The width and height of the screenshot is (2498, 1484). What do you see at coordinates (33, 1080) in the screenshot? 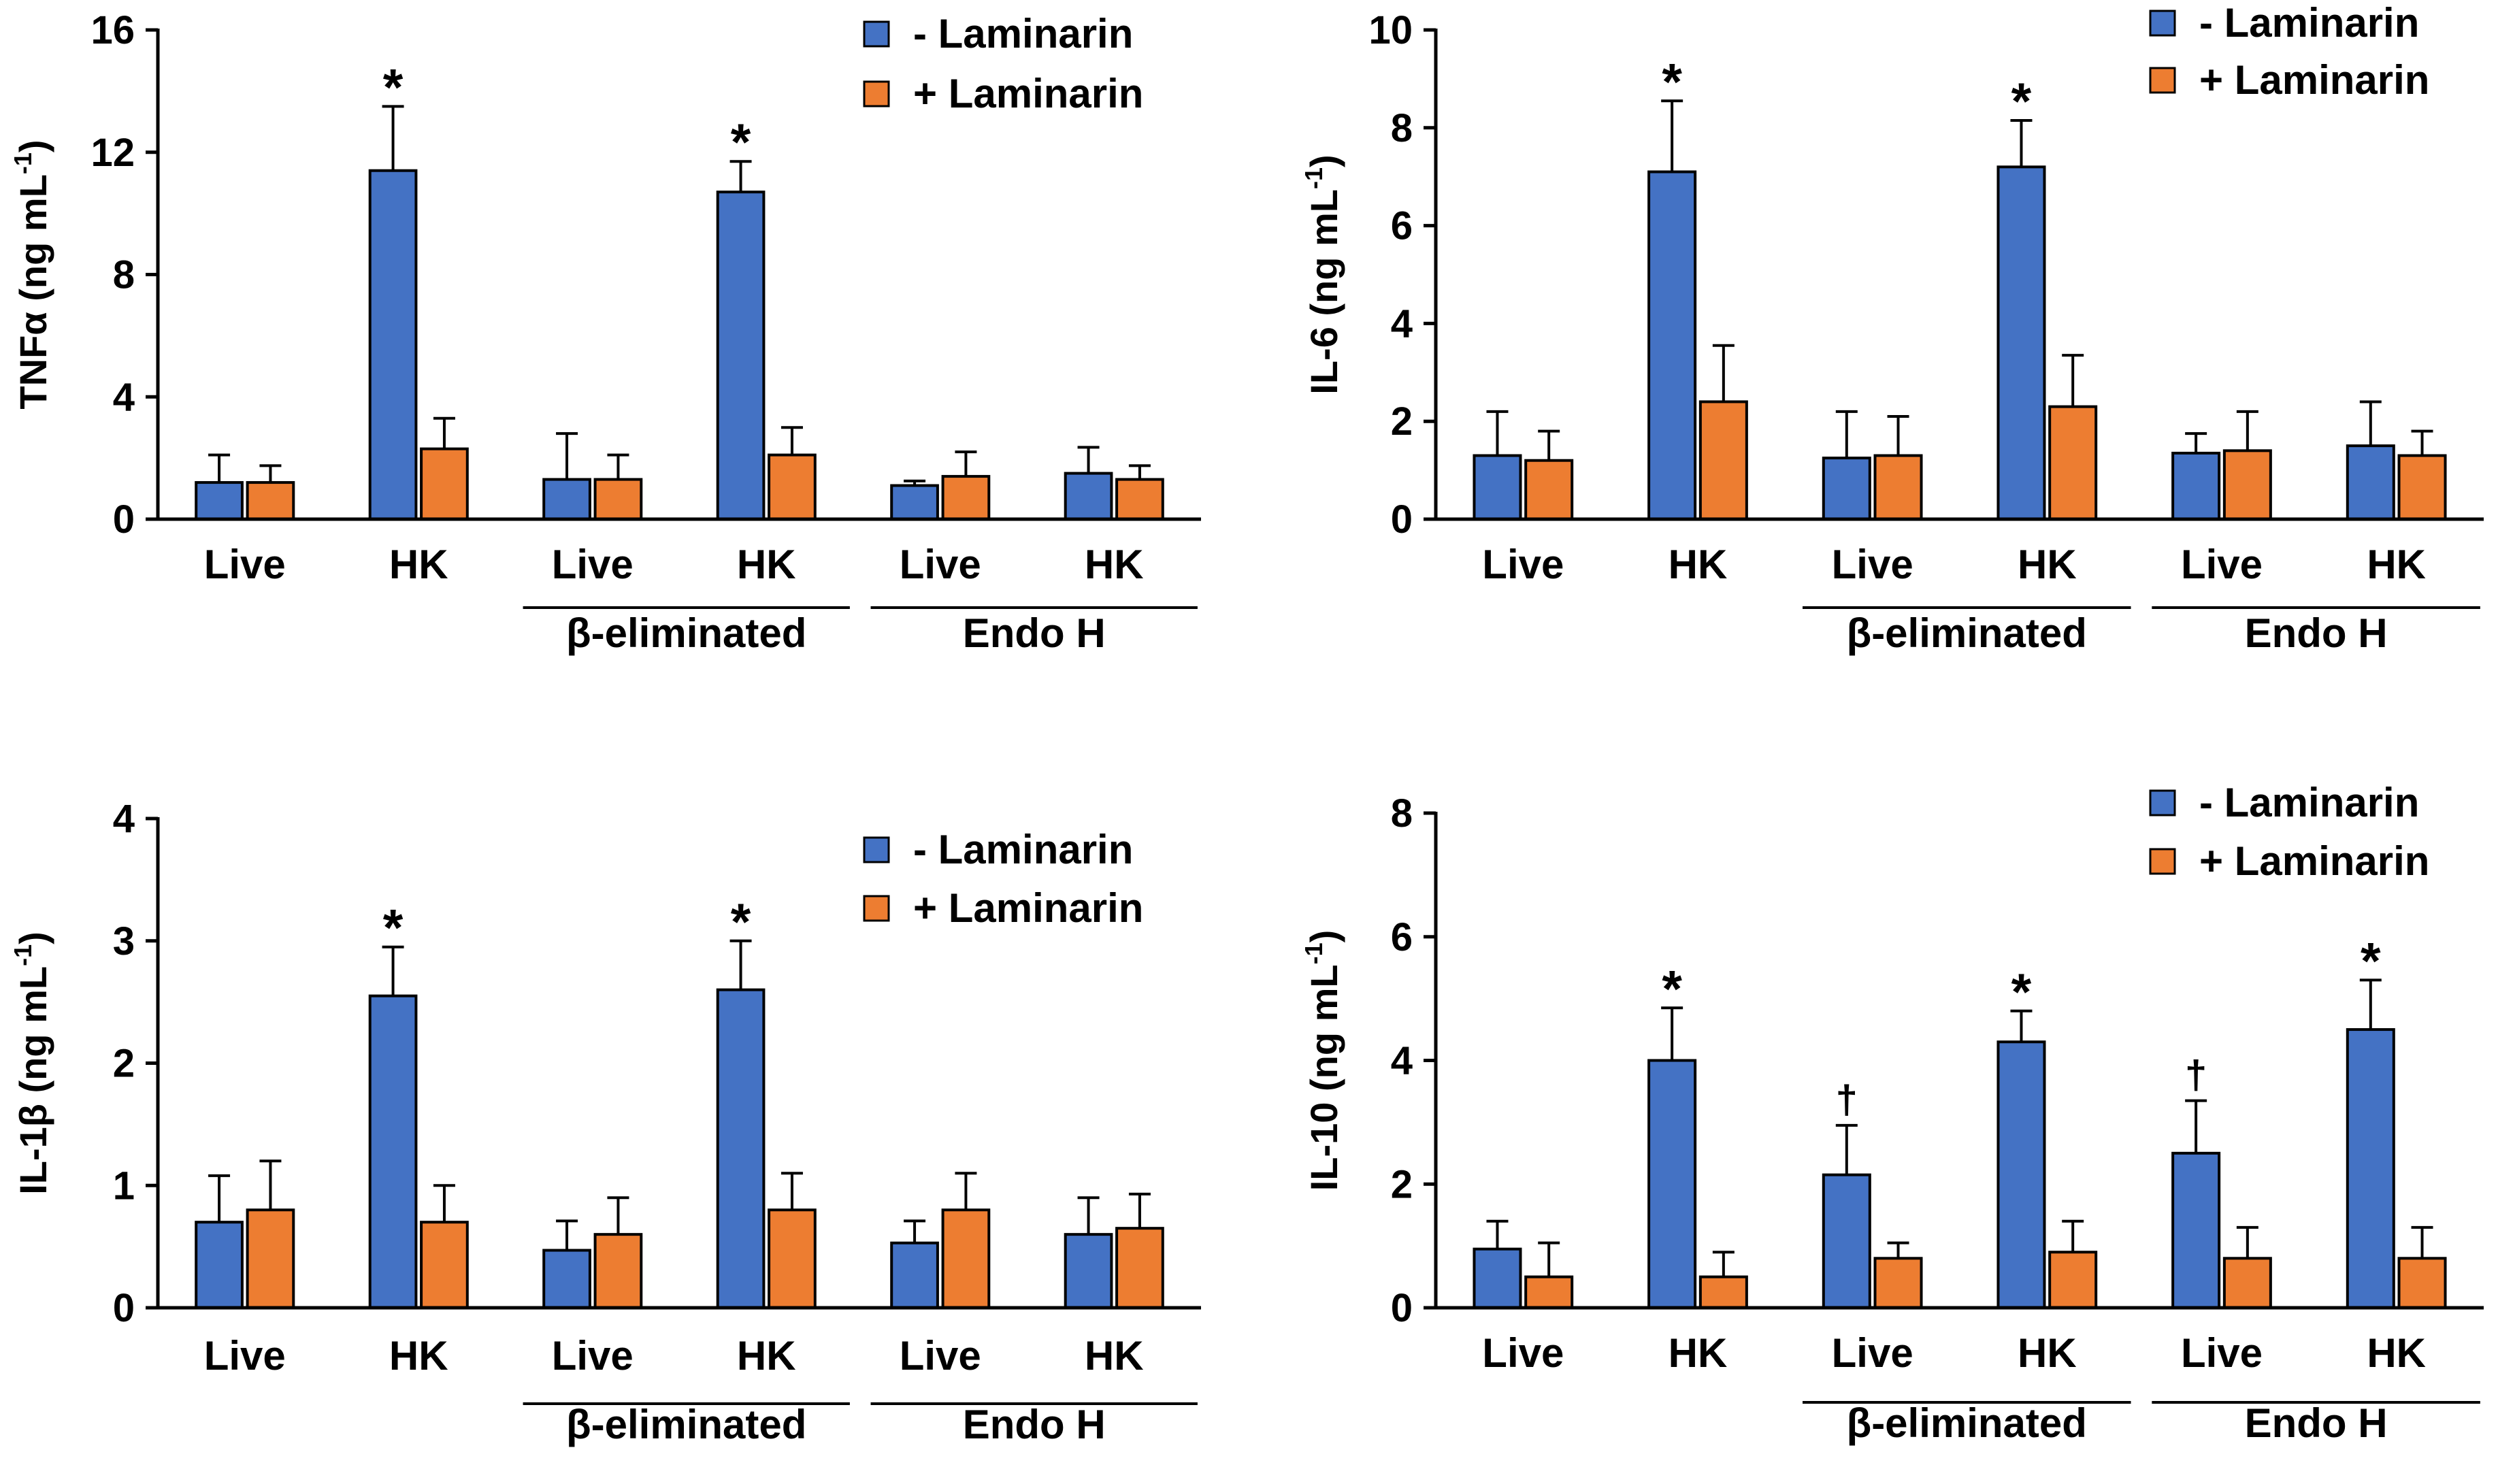
I see `y-axis-label-main: IL-1β (ng mL` at bounding box center [33, 1080].